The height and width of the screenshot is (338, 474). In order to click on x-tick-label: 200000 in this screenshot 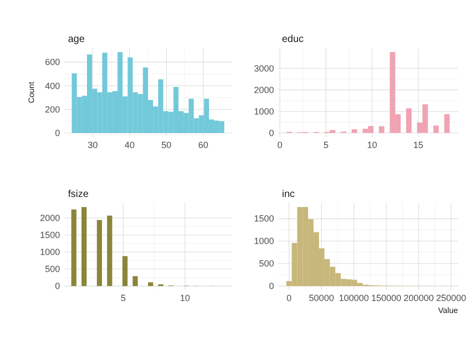, I will do `click(419, 298)`.